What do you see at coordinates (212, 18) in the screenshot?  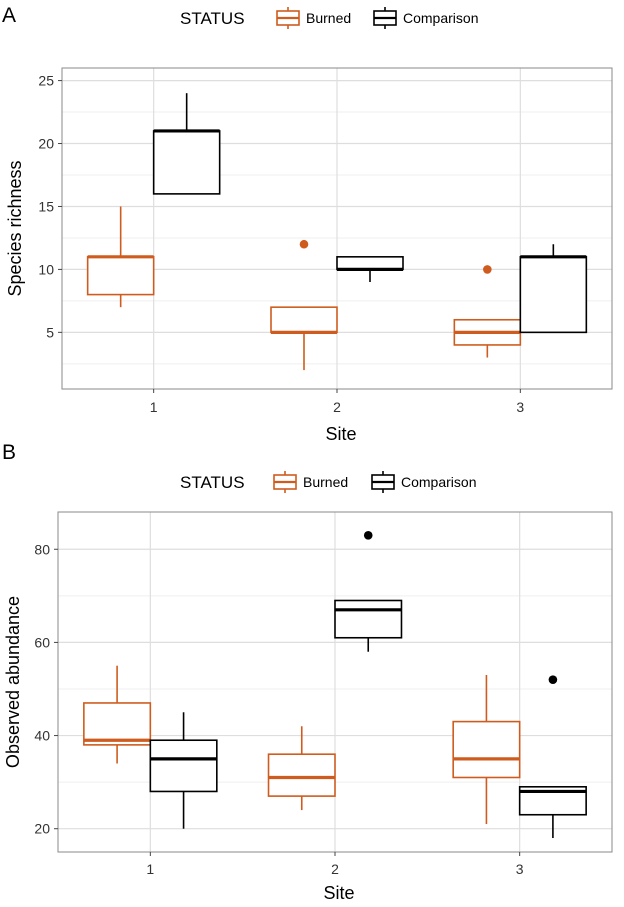 I see `panel-a-legend-title: STATUS` at bounding box center [212, 18].